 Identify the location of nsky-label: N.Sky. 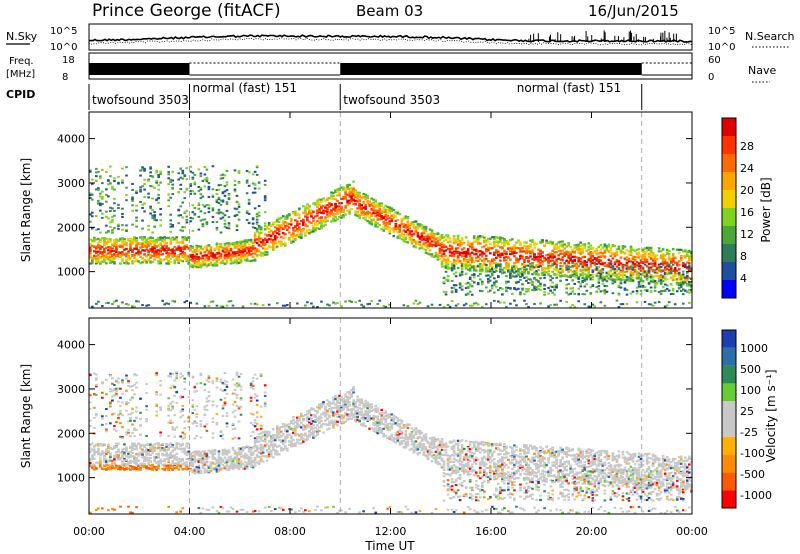
(22, 36).